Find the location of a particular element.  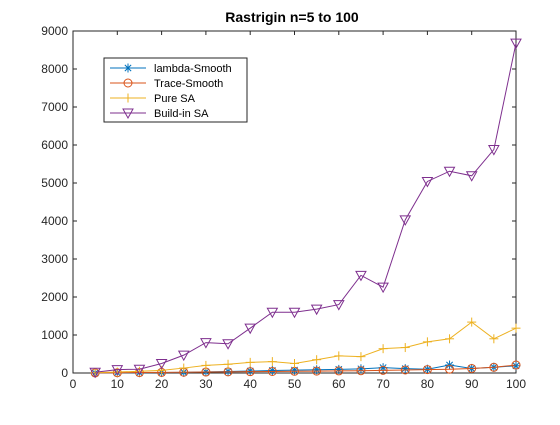

y-tick-label: 1000 is located at coordinates (54, 335).